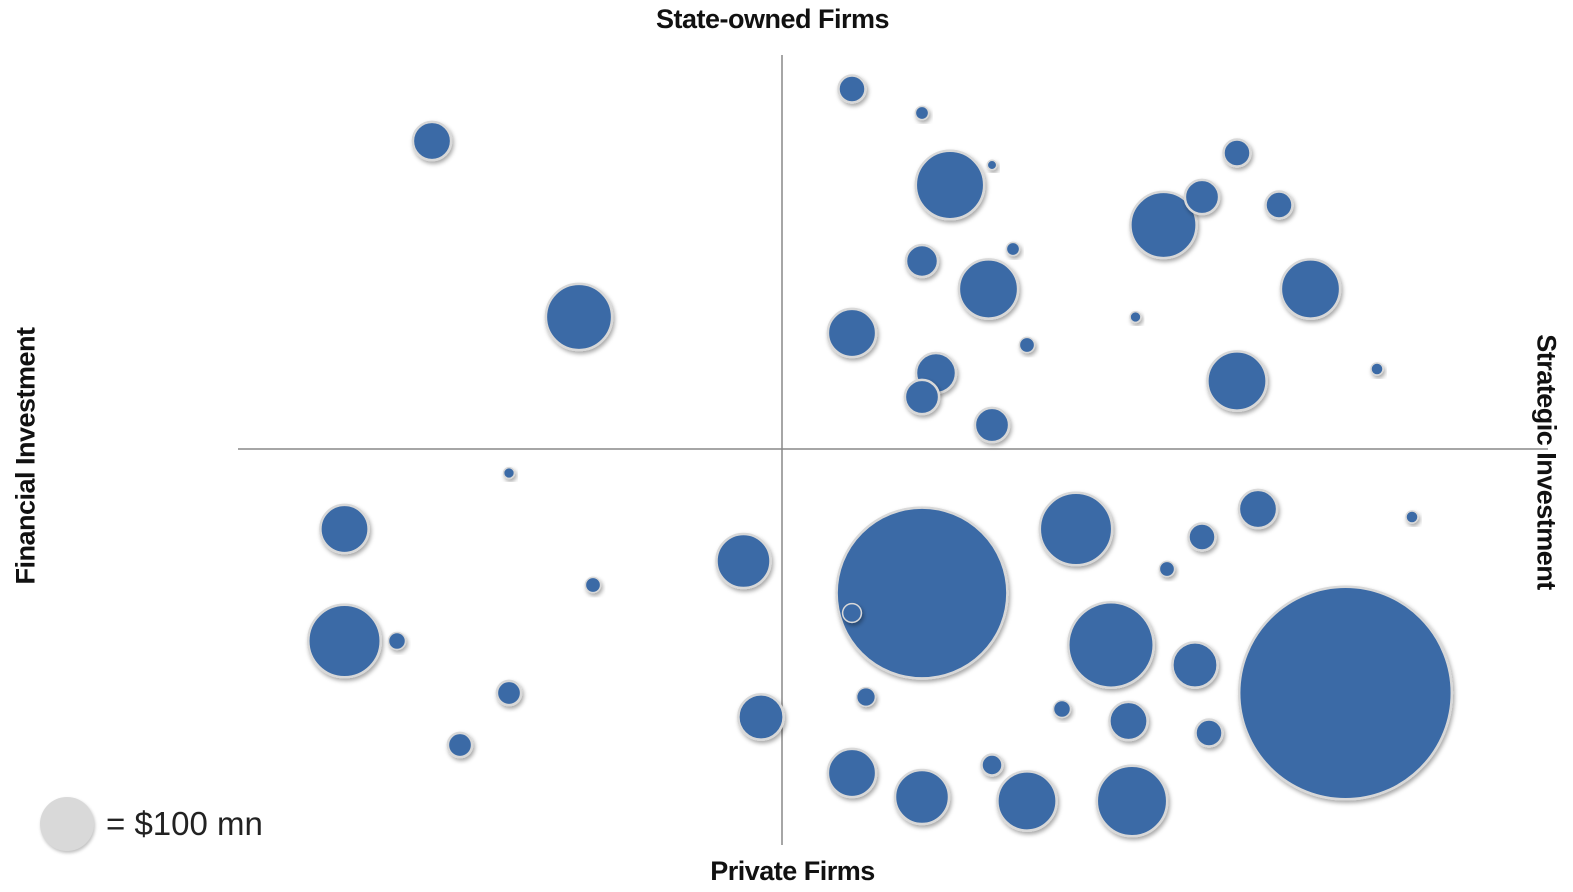 The image size is (1573, 892). What do you see at coordinates (184, 823) in the screenshot?
I see `legend-label: = $100 mn` at bounding box center [184, 823].